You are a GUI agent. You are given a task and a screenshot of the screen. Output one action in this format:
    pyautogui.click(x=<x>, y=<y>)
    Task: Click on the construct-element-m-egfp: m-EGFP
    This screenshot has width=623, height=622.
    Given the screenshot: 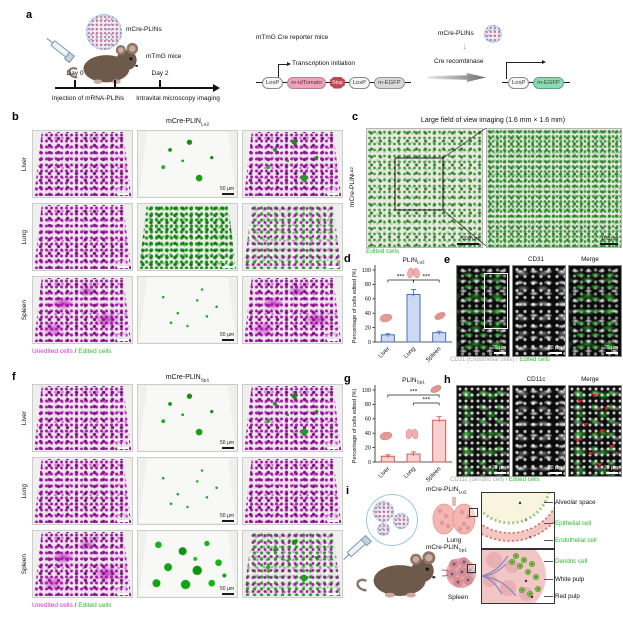 What is the action you would take?
    pyautogui.click(x=548, y=82)
    